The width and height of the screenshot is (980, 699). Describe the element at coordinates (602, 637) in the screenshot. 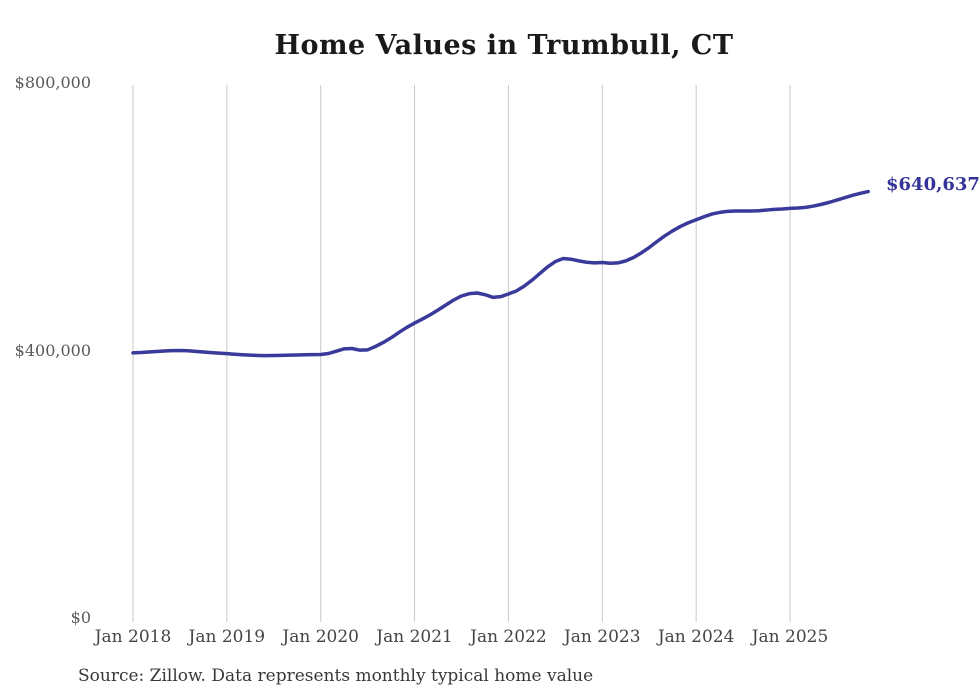

I see `x-axis-label: Jan 2023` at that location.